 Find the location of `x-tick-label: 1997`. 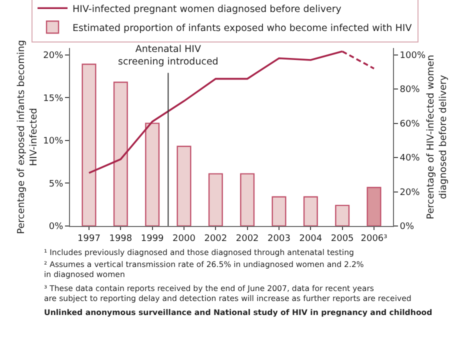

x-tick-label: 1997 is located at coordinates (89, 239).